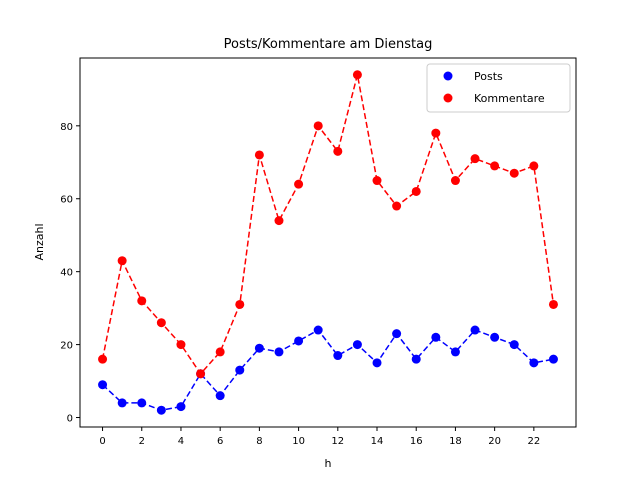 This screenshot has height=480, width=640. What do you see at coordinates (102, 441) in the screenshot?
I see `x-tick-label: 0` at bounding box center [102, 441].